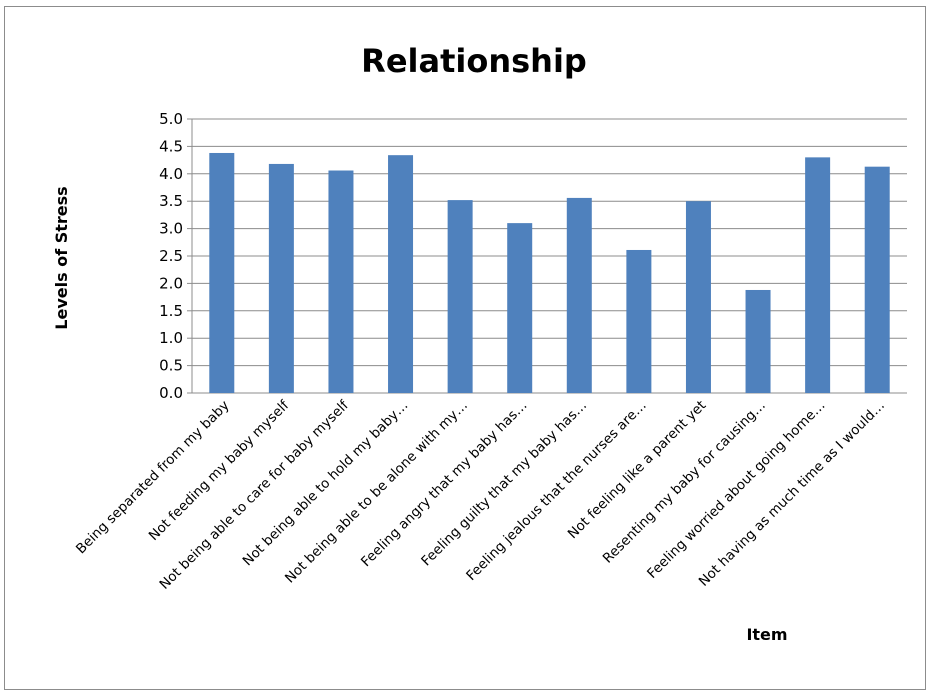  Describe the element at coordinates (171, 201) in the screenshot. I see `y-tick-label: 3.5` at that location.